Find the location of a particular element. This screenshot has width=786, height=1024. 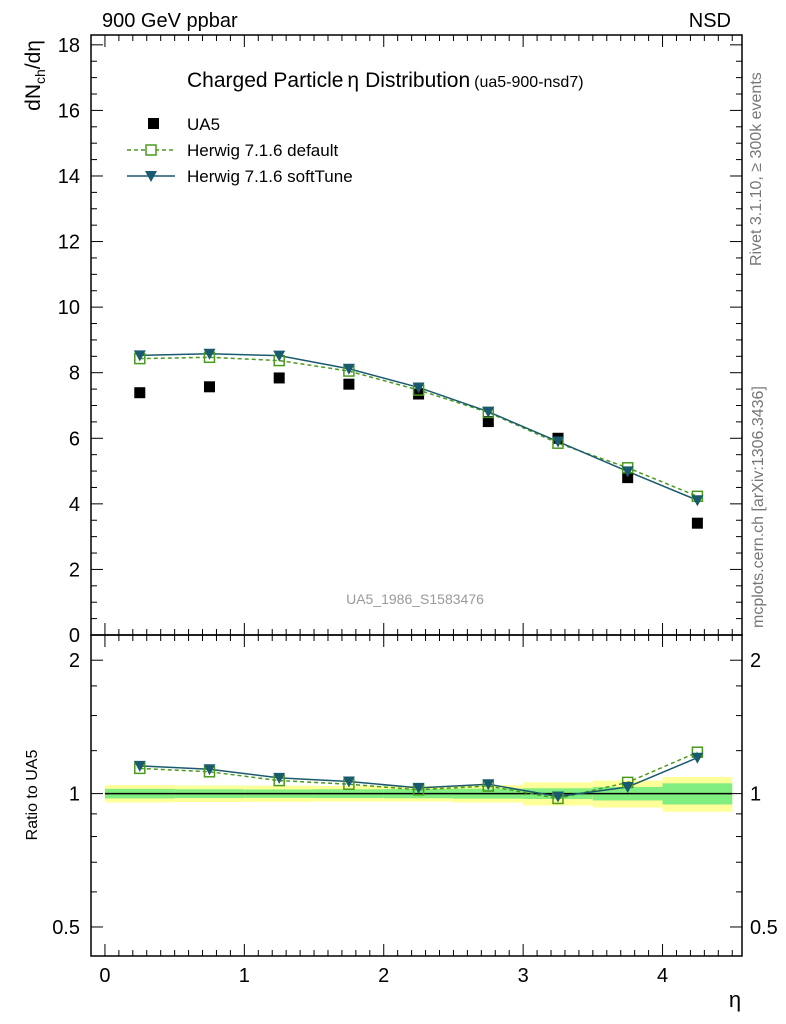

legend-softtune-marker is located at coordinates (151, 176).